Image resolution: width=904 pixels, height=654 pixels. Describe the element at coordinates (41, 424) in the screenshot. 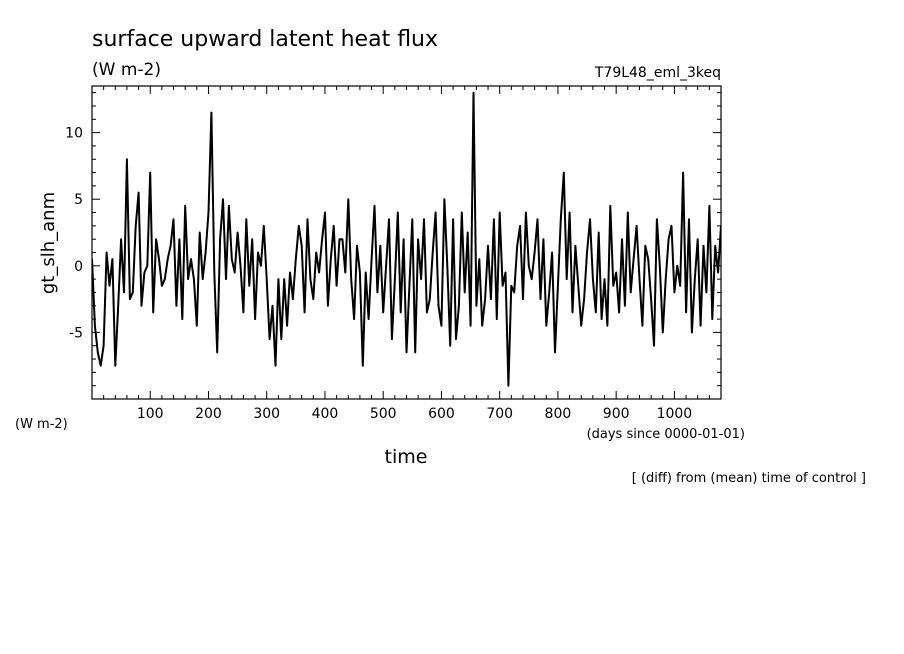

I see `y-axis-units: (W m-2)` at that location.